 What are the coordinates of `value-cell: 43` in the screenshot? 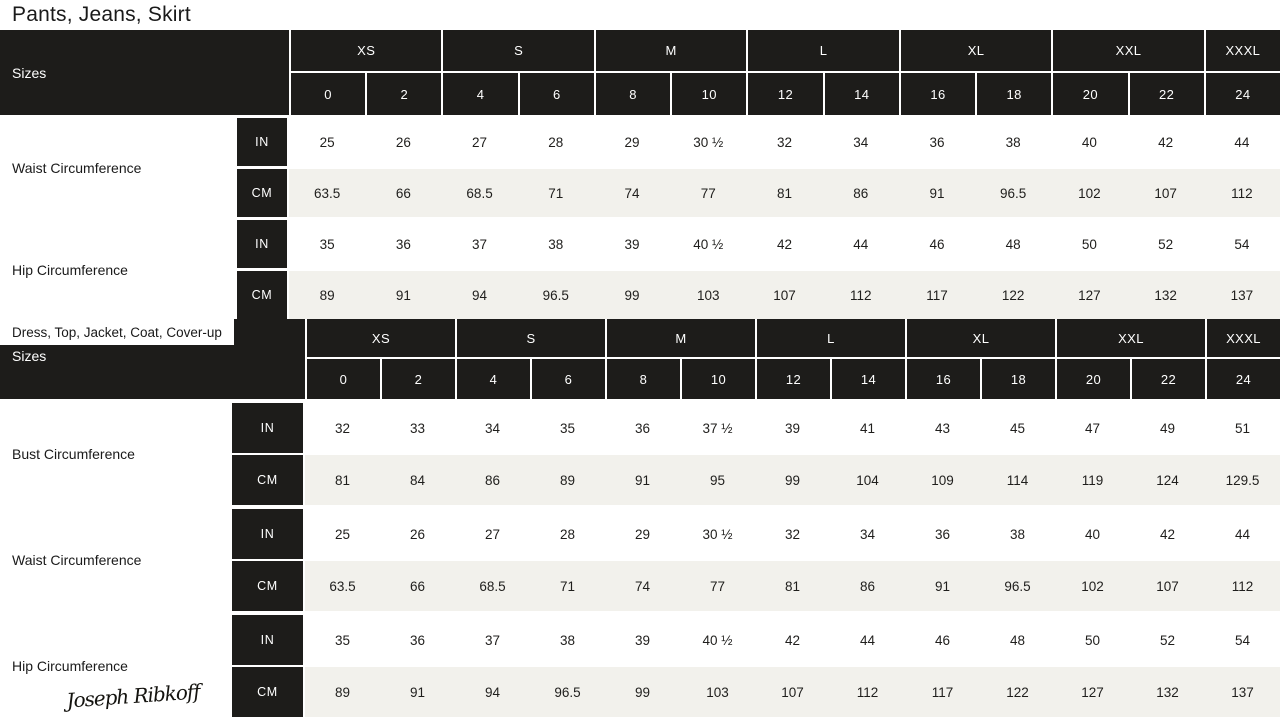 It's located at (942, 428).